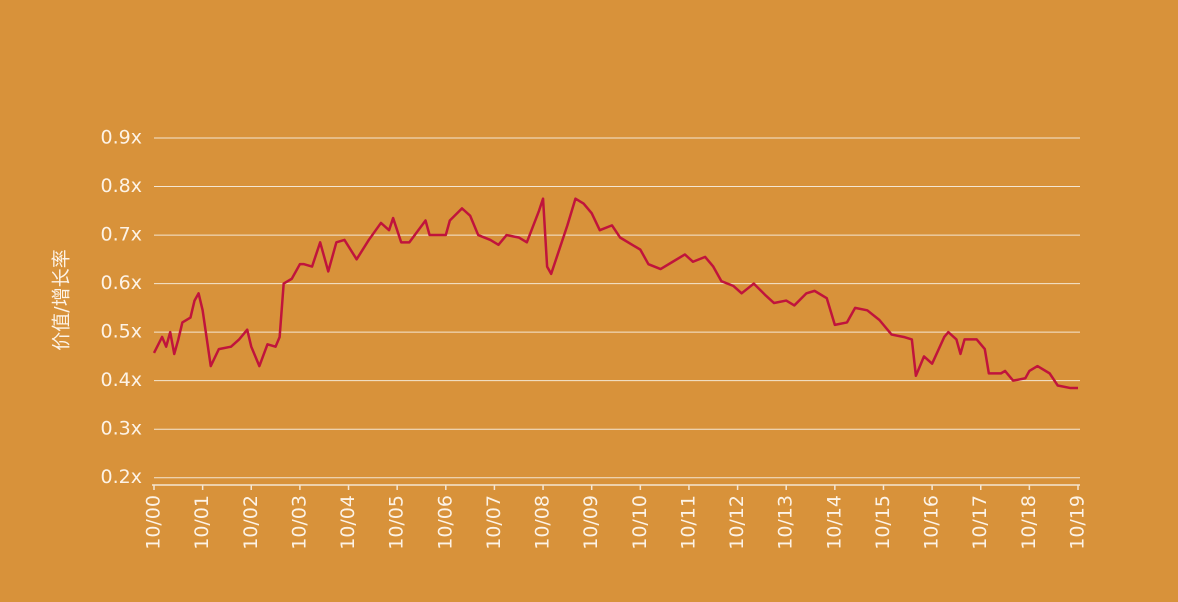  I want to click on x-tick-label: 10/08, so click(543, 522).